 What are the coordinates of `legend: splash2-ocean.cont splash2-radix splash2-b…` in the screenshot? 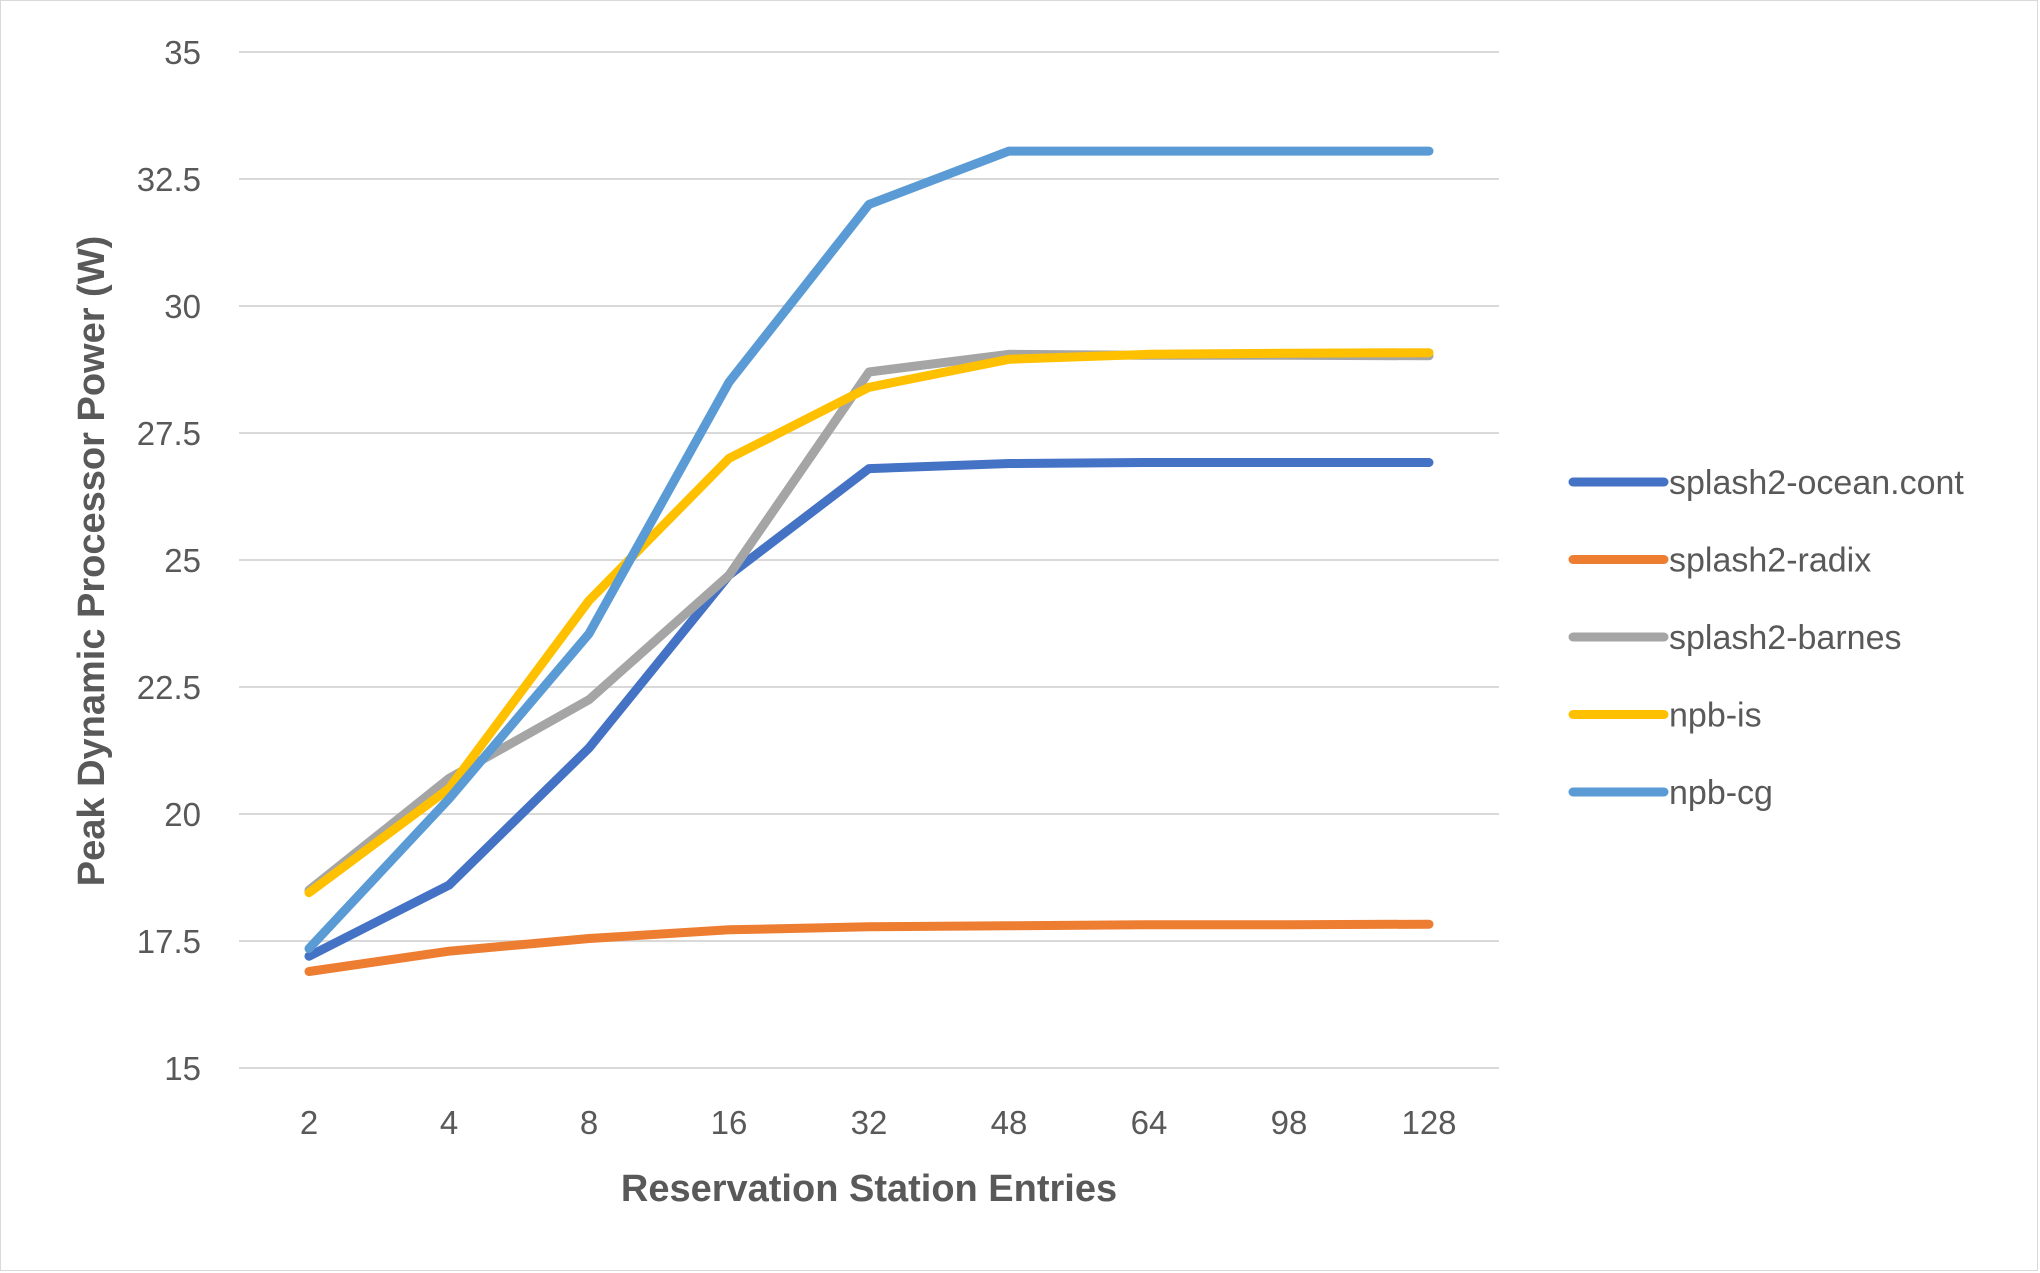 It's located at (1766, 638).